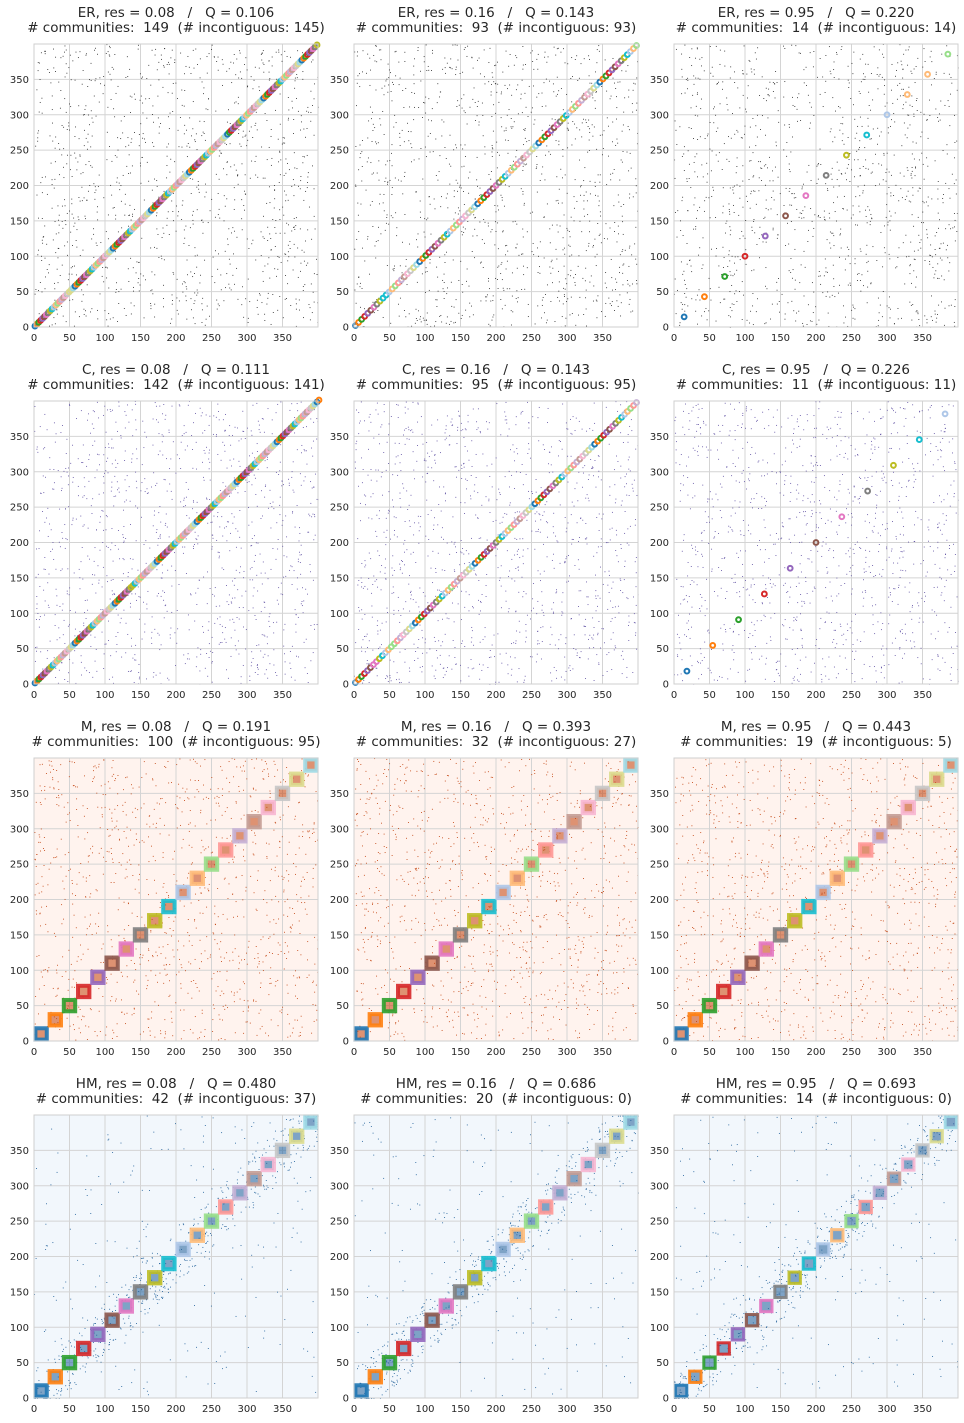 This screenshot has width=964, height=1423. Describe the element at coordinates (26, 685) in the screenshot. I see `y-tick-label: 0` at that location.